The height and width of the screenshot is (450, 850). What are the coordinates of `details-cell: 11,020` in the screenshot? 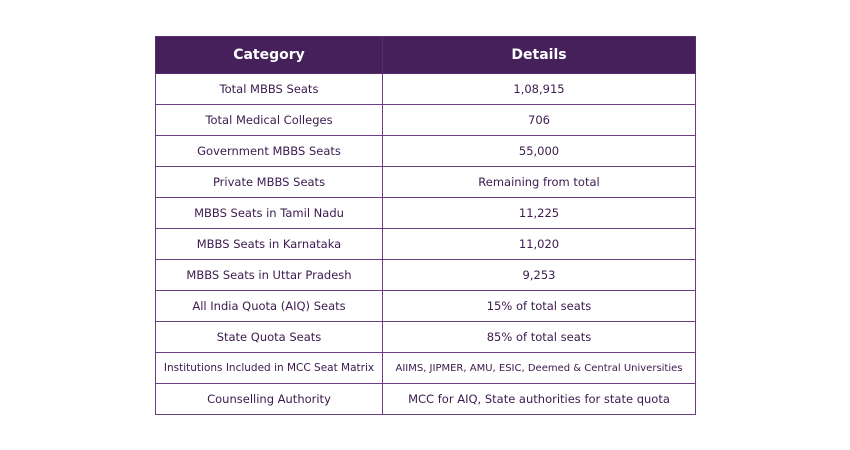 It's located at (539, 244).